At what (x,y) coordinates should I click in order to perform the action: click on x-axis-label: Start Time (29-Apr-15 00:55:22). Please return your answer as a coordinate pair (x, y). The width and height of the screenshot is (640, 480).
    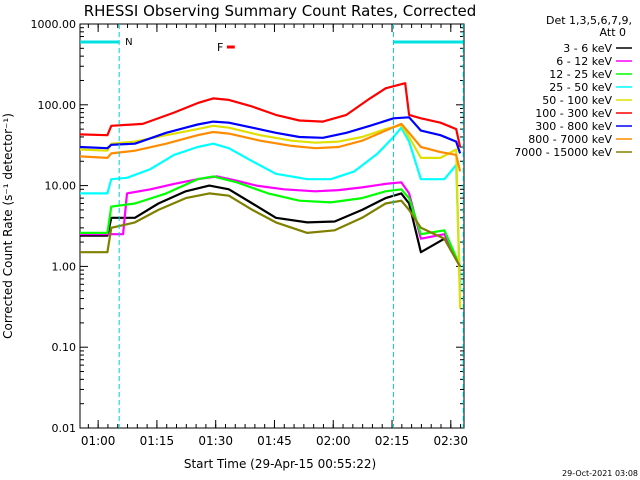
    Looking at the image, I should click on (280, 464).